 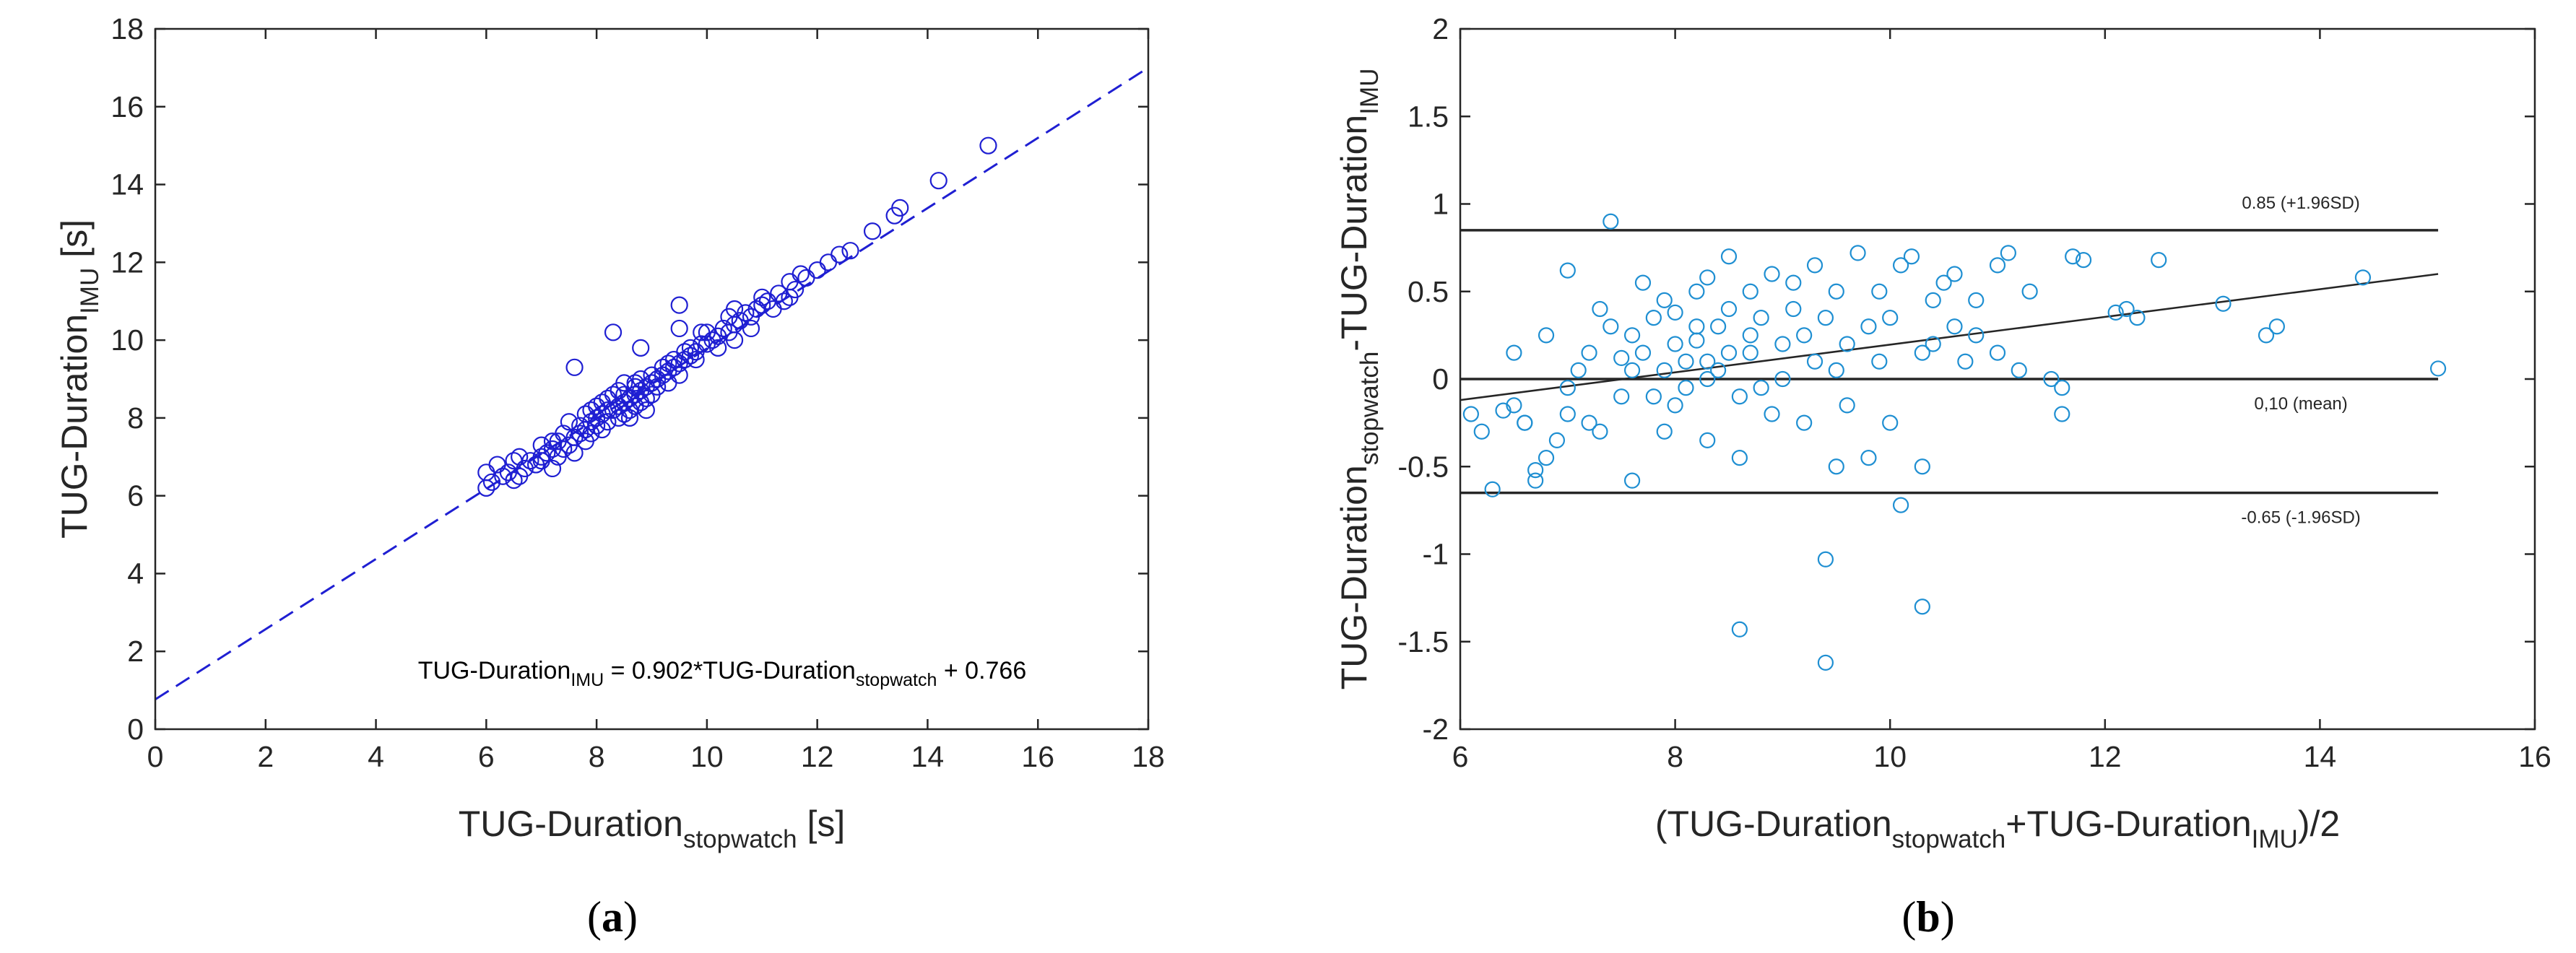 What do you see at coordinates (1949, 337) in the screenshot?
I see `panel-b-trend-line` at bounding box center [1949, 337].